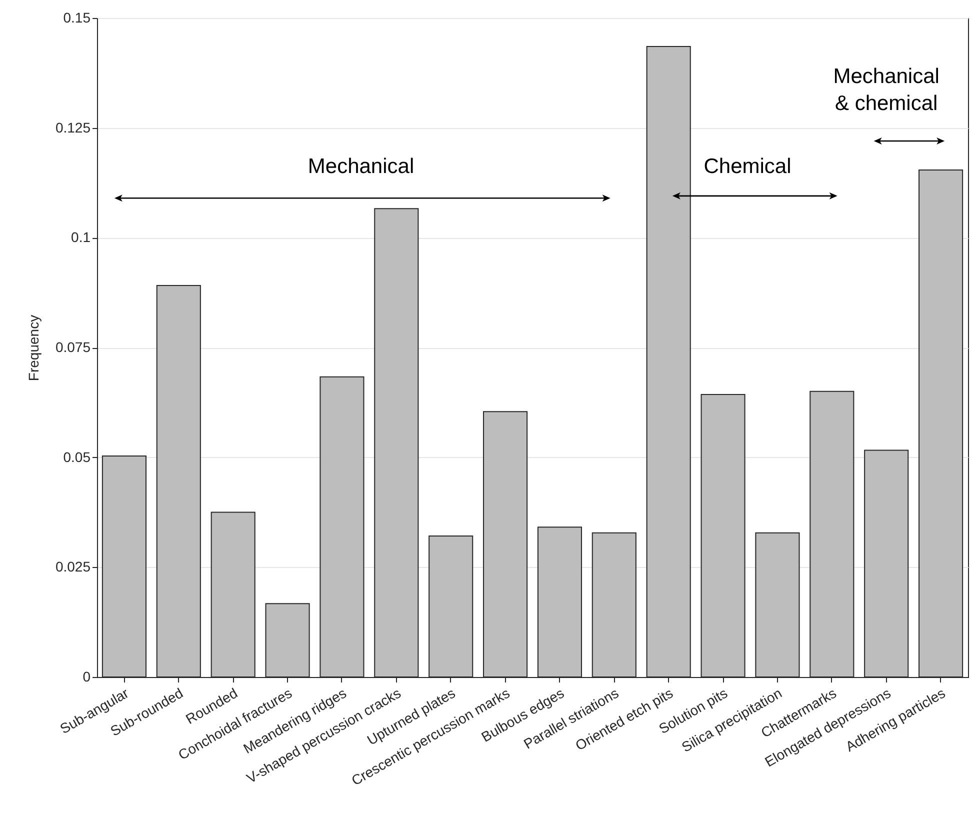  I want to click on y-tick-label: 0.025, so click(73, 566).